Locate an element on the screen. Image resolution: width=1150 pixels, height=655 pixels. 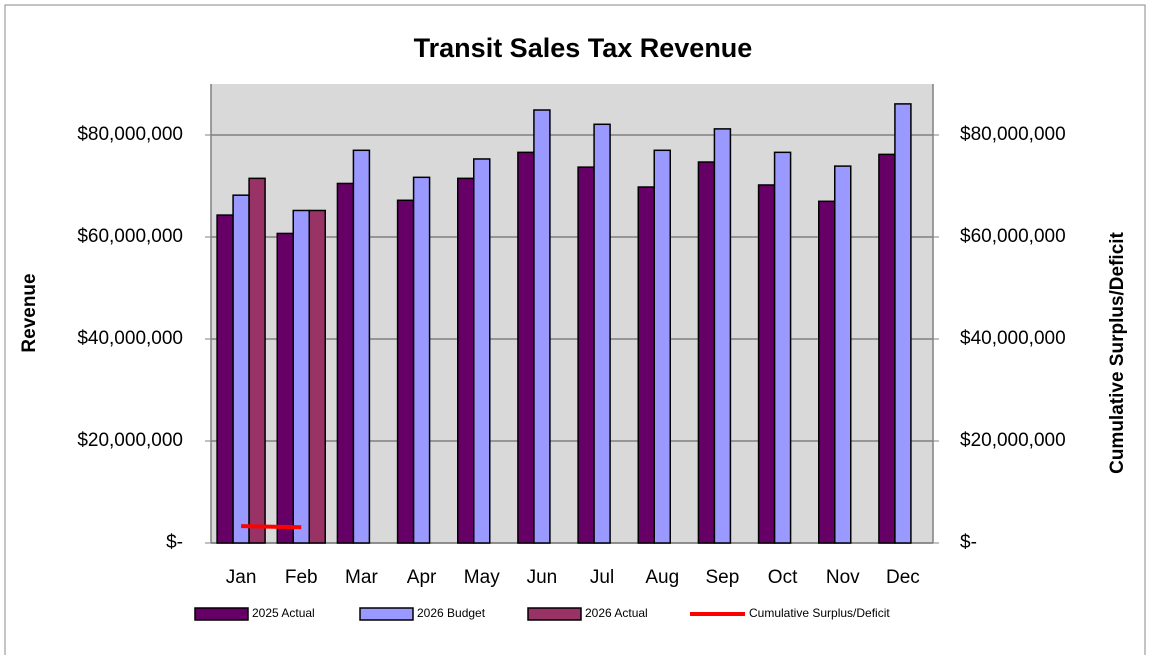
chart-title: Transit Sales Tax Revenue is located at coordinates (583, 48).